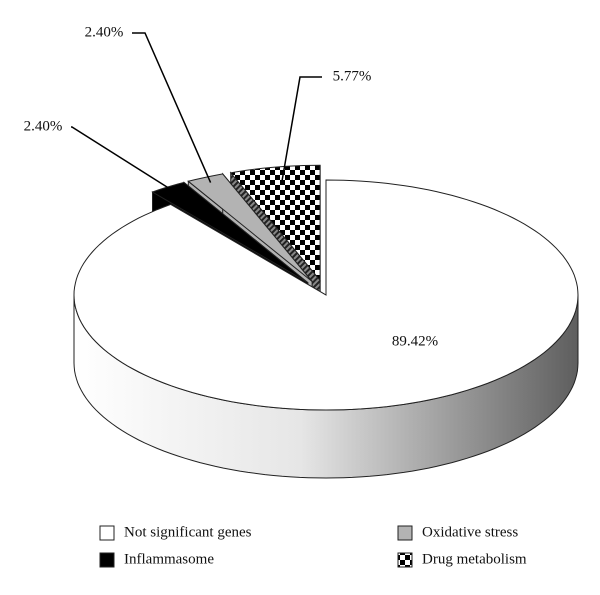 The image size is (600, 595). I want to click on data-label: 5.77%, so click(352, 76).